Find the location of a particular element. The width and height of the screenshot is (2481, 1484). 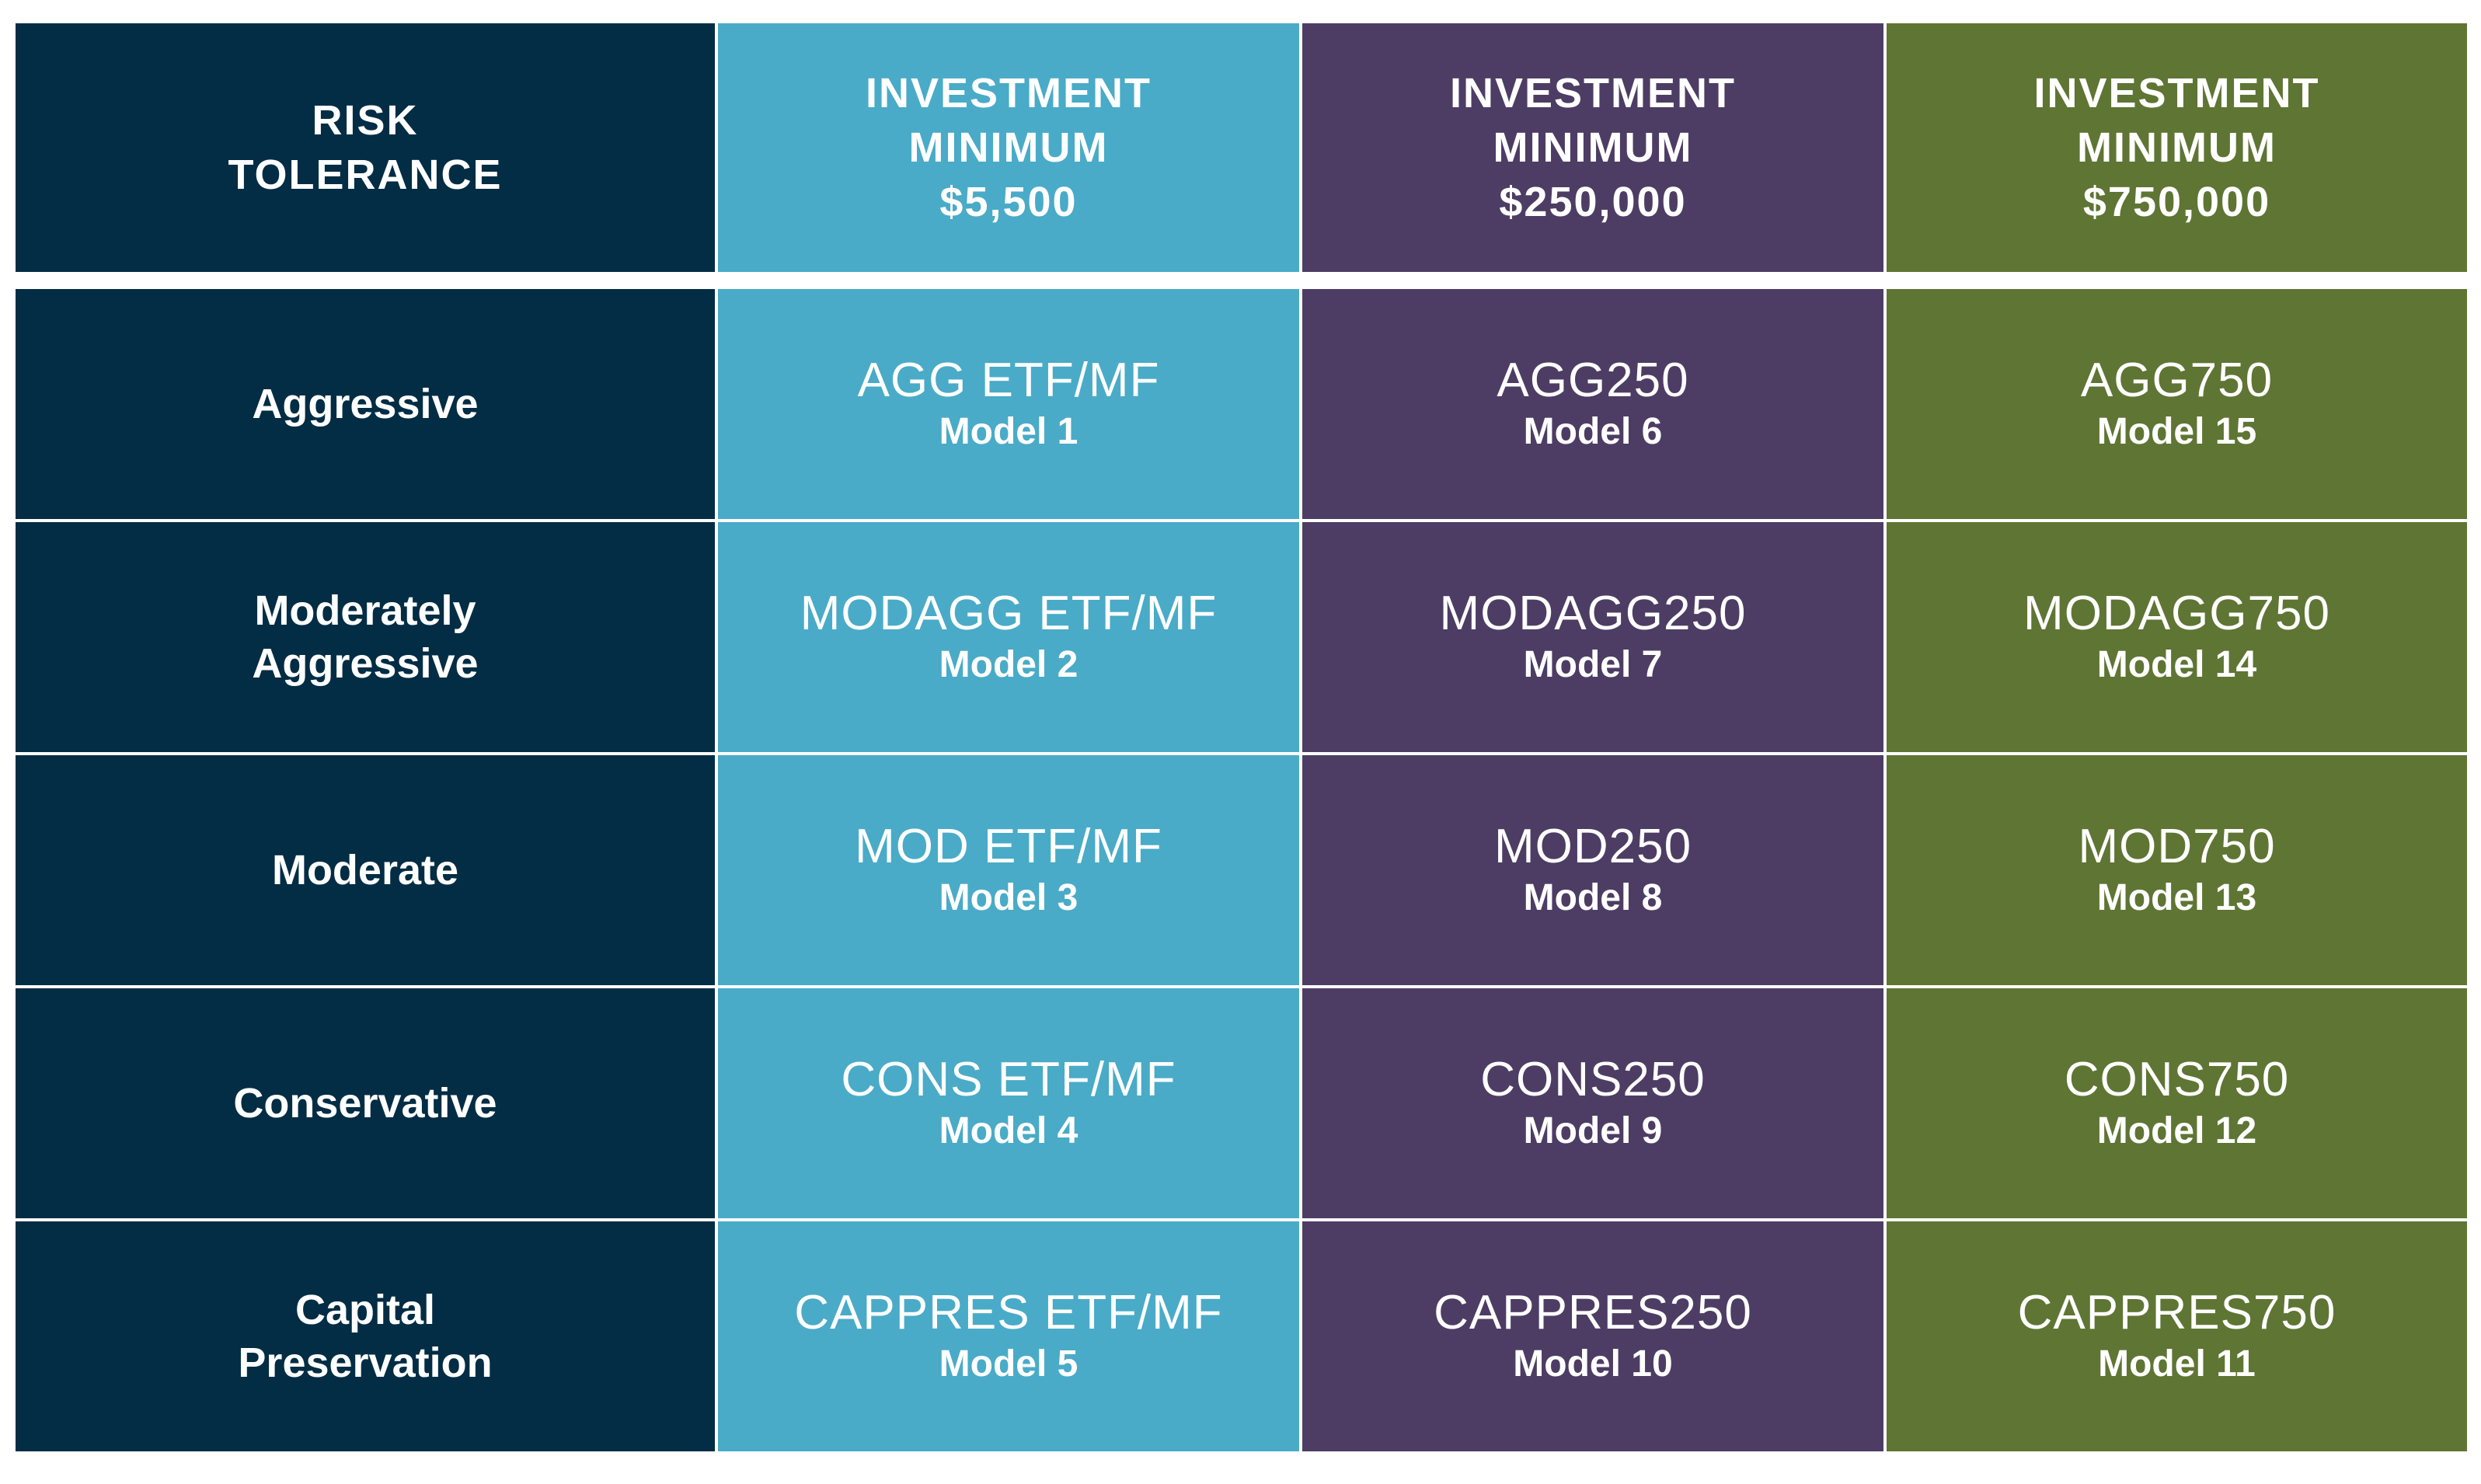

model-cell: CAPPRES250 Model 10 is located at coordinates (1591, 1336).